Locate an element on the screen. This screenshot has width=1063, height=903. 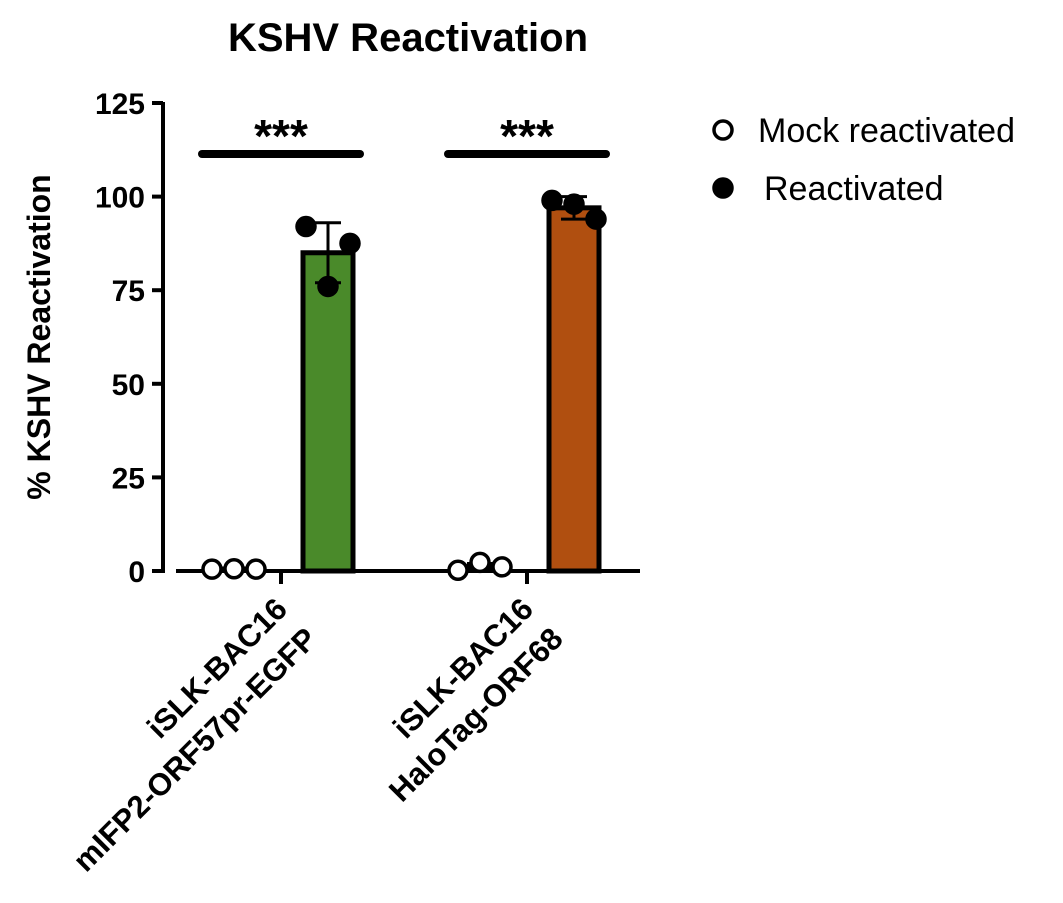
x-category-label: iSLK-BAC16mIFP2-ORF57pr-EGFP is located at coordinates (180, 734).